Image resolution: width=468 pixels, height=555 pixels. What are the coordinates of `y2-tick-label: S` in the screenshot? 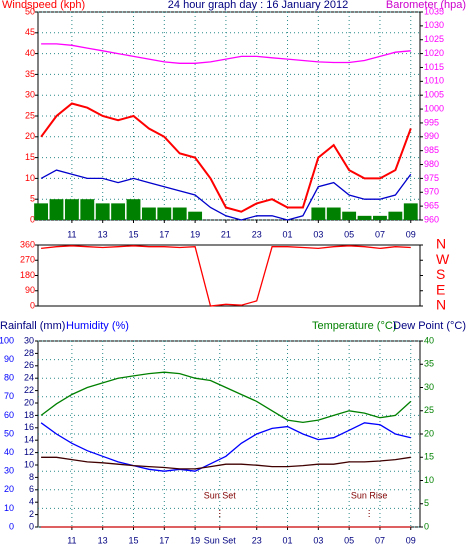 It's located at (440, 274).